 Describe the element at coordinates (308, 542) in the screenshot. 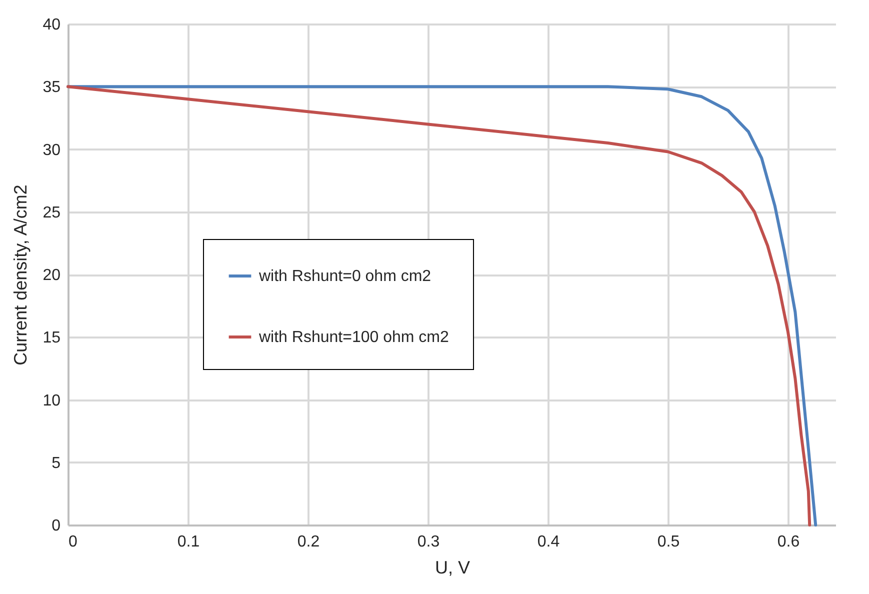

I see `x-tick-label: 0.2` at that location.